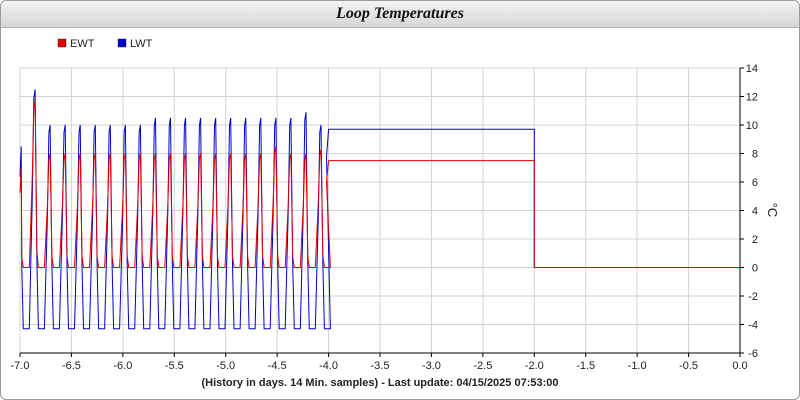  What do you see at coordinates (752, 126) in the screenshot?
I see `y-tick-label: 10` at bounding box center [752, 126].